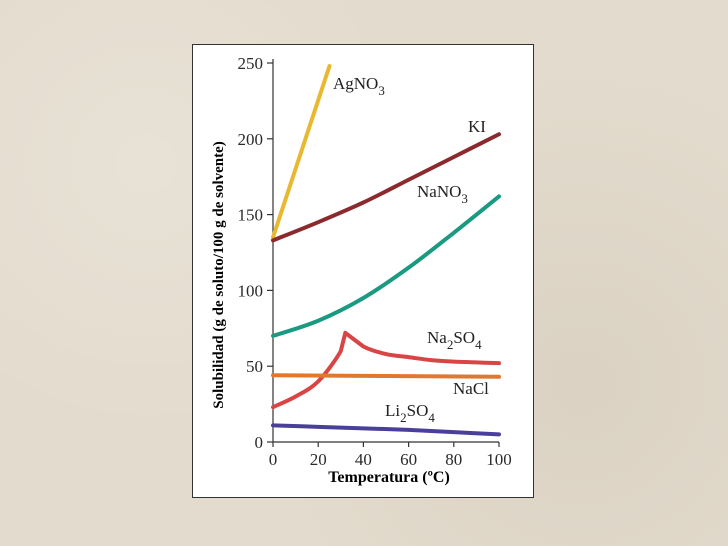 This screenshot has height=546, width=728. What do you see at coordinates (454, 340) in the screenshot?
I see `series-label-na2so4: Na2SO4` at bounding box center [454, 340].